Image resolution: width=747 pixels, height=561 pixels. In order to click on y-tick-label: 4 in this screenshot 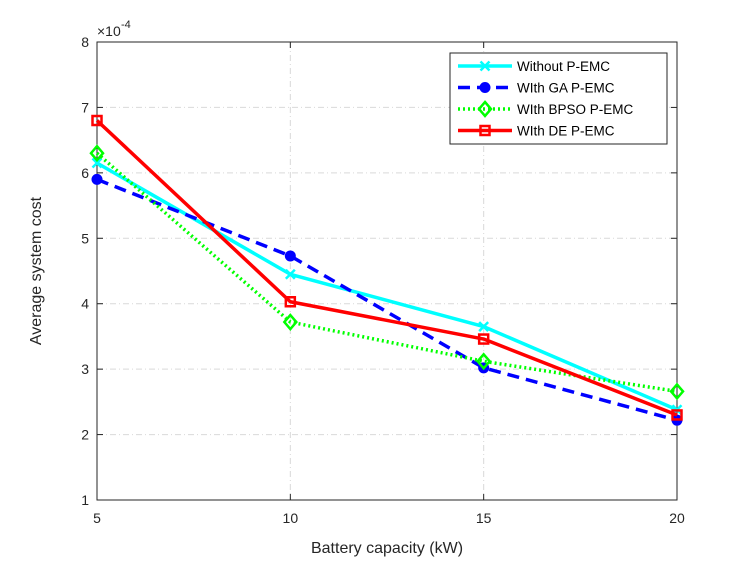, I will do `click(85, 304)`.